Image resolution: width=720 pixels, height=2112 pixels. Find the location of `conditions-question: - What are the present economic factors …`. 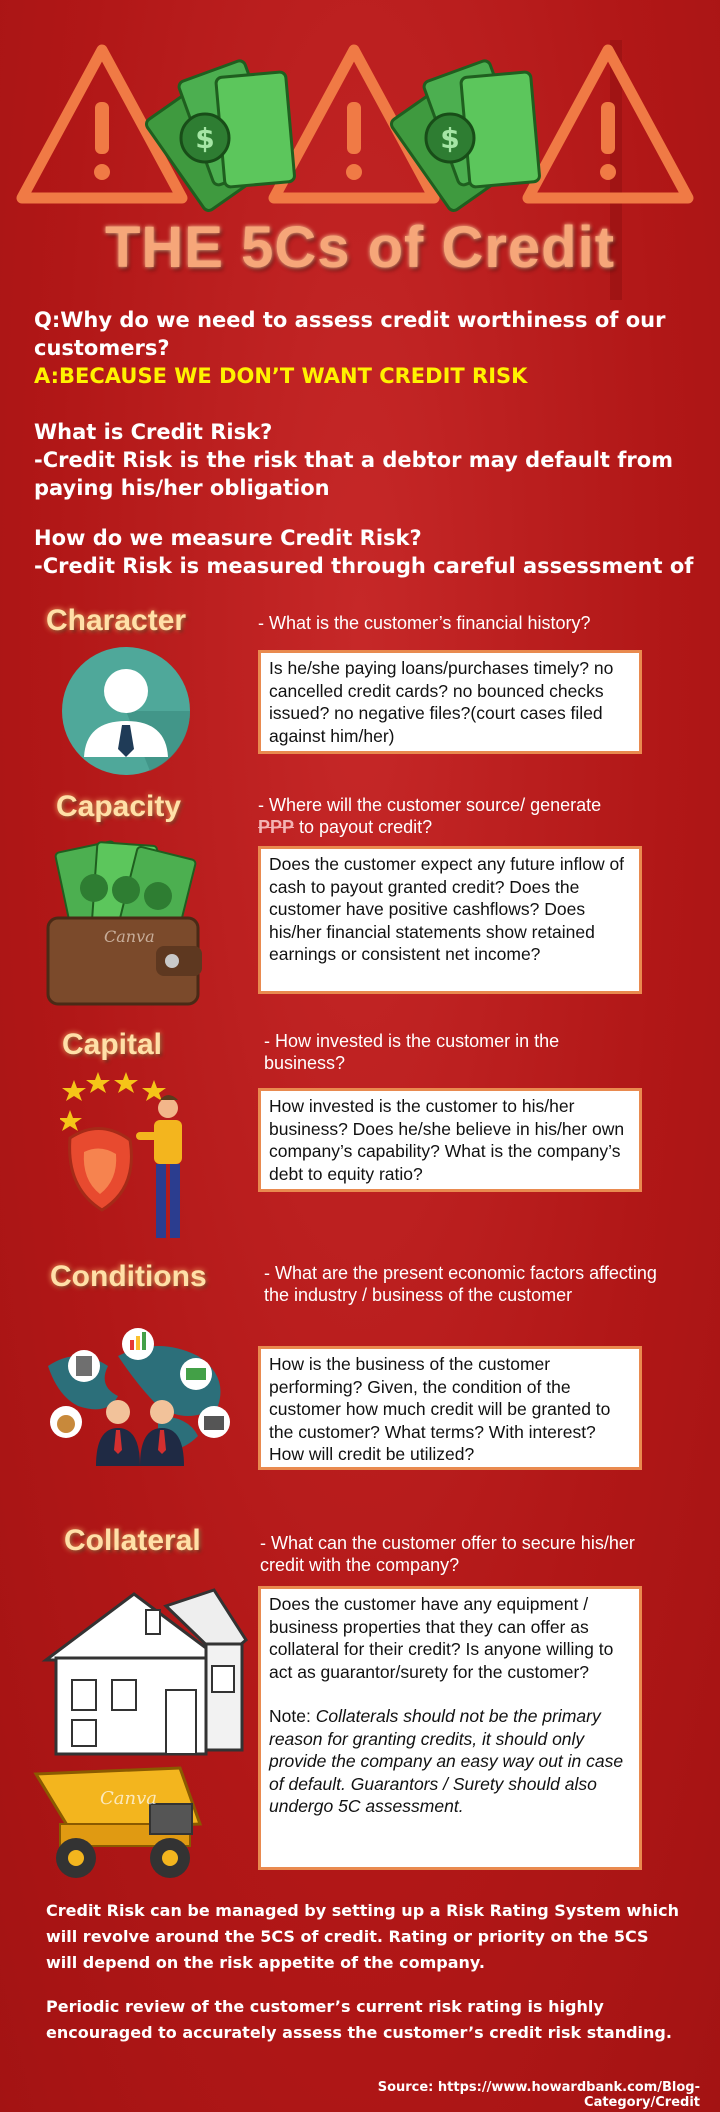

conditions-question: - What are the present economic factors … is located at coordinates (460, 1284).